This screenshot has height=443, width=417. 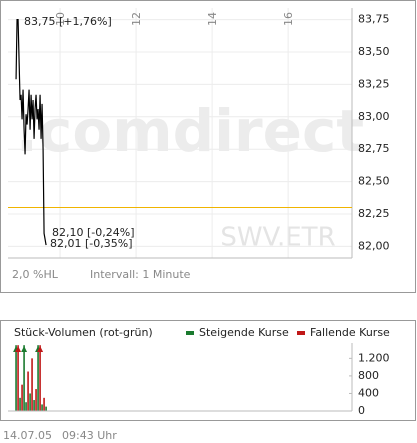 I want to click on x-tick-label: 12, so click(x=136, y=19).